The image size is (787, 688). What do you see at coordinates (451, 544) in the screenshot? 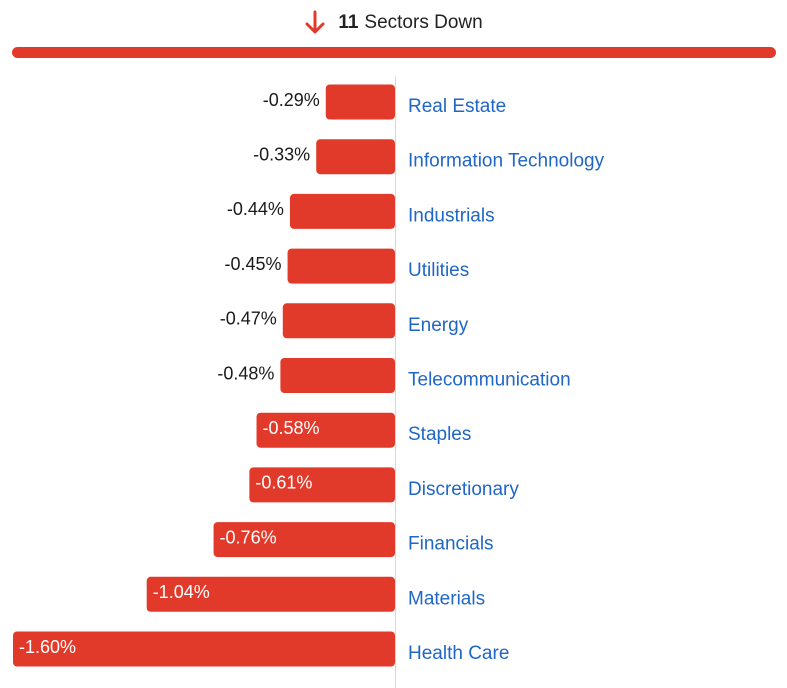
I see `category-link: Financials` at bounding box center [451, 544].